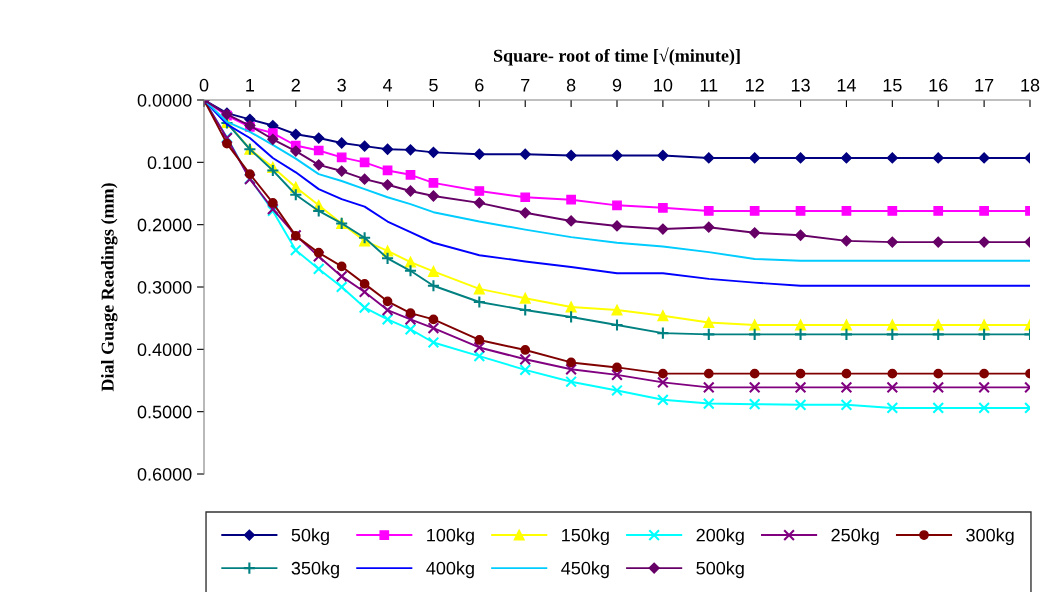 Image resolution: width=1045 pixels, height=592 pixels. I want to click on x-tick-label: 14, so click(846, 85).